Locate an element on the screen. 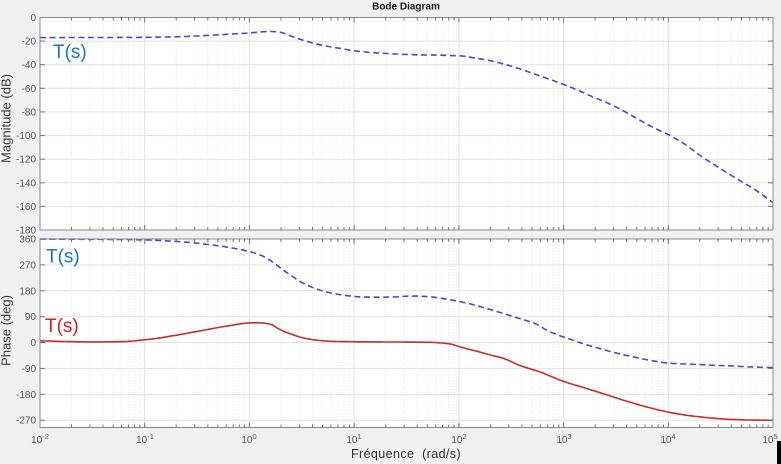 The image size is (781, 464). svg-text: Phase (deg) is located at coordinates (7, 330).